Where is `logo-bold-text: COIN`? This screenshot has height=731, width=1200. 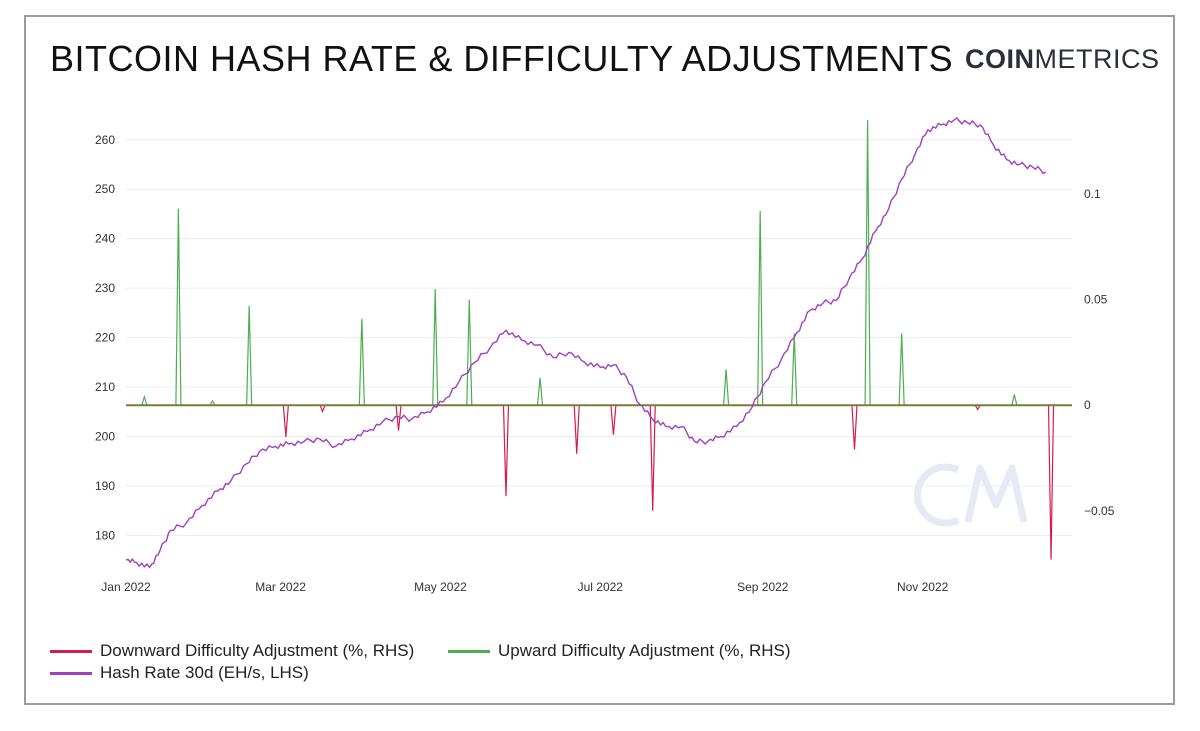
logo-bold-text: COIN is located at coordinates (1000, 59).